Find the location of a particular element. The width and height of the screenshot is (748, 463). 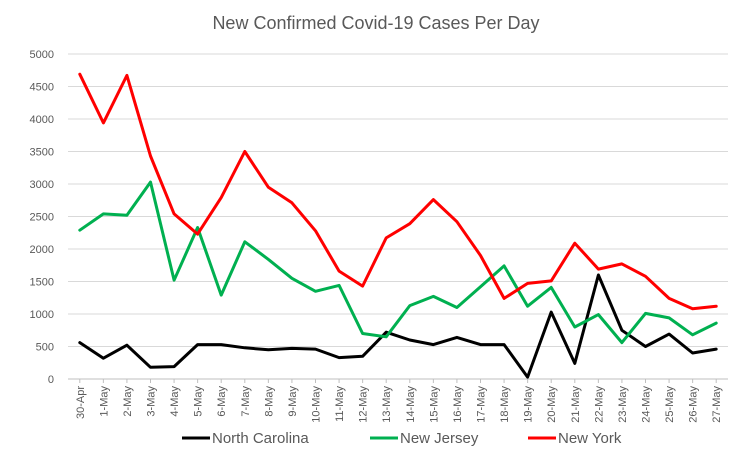

legend: North Carolina New Jersey New York is located at coordinates (402, 438).